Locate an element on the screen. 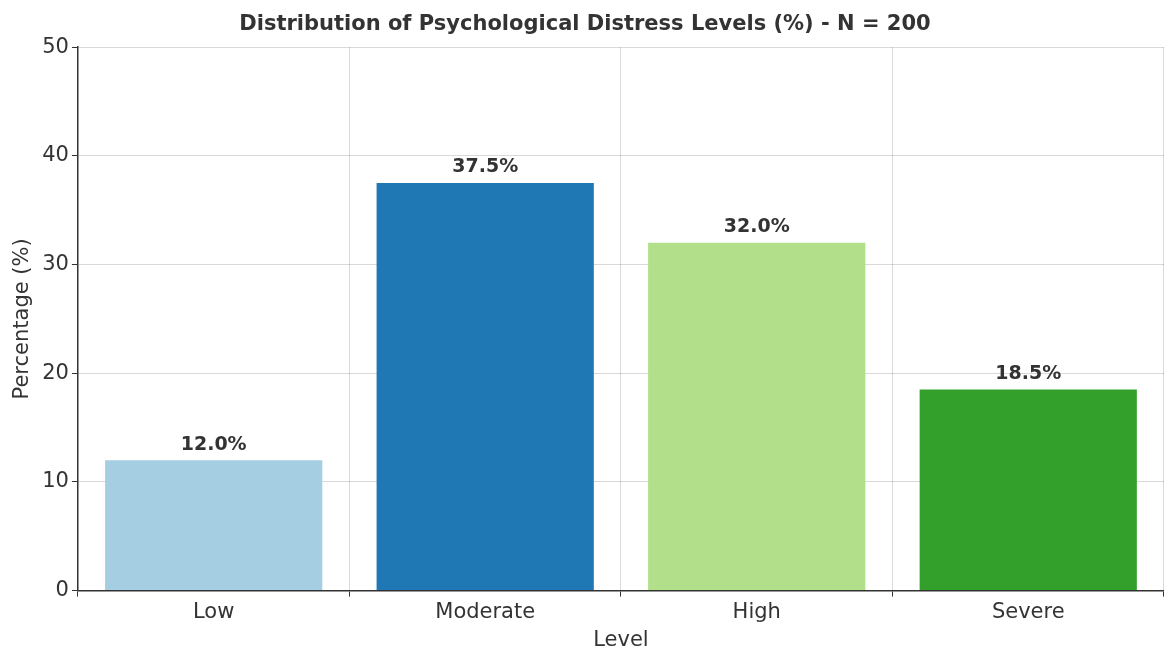 Image resolution: width=1164 pixels, height=653 pixels. chart-title: Distribution of Psychological Distress Levels (%) - N = 200 is located at coordinates (585, 23).